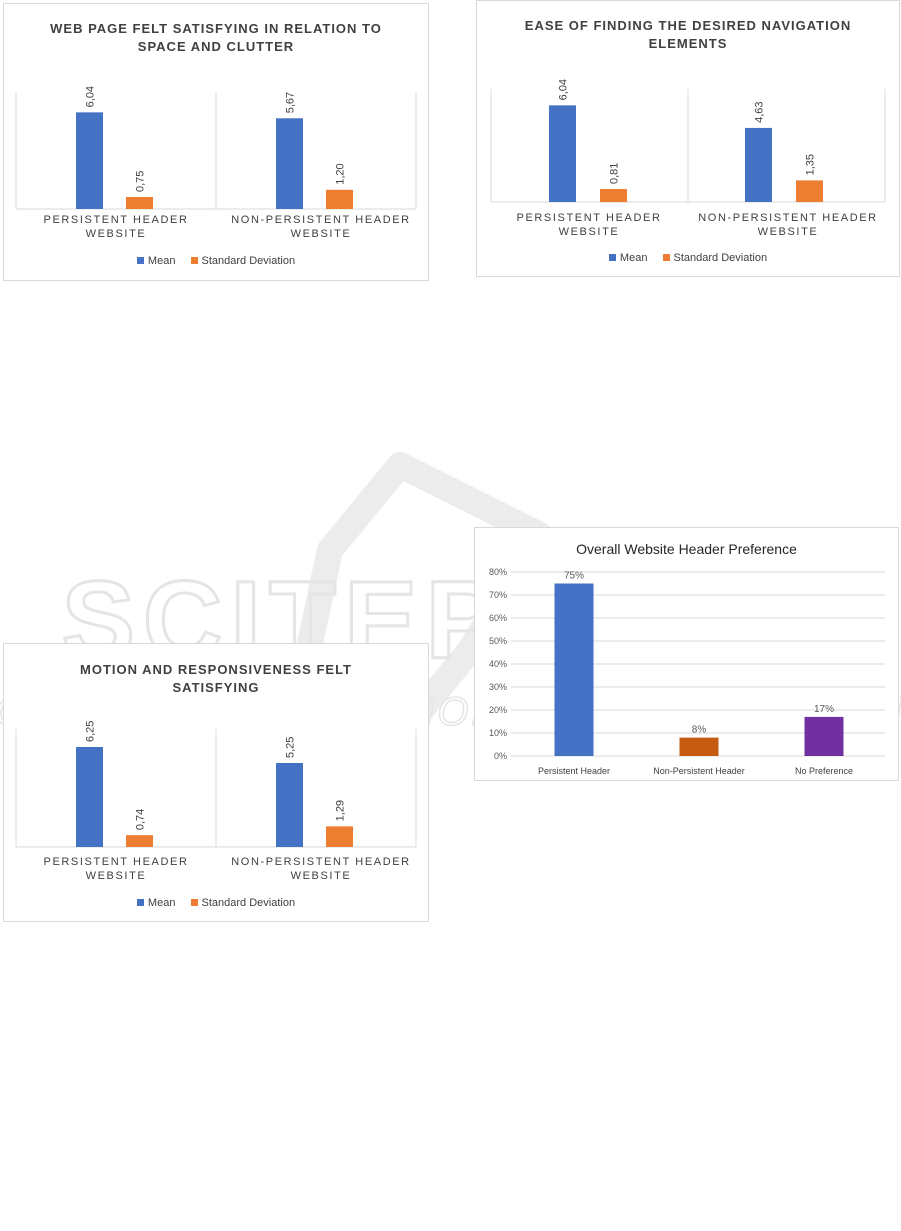 The image size is (901, 1231). Describe the element at coordinates (498, 641) in the screenshot. I see `y-tick-label: 50%` at that location.